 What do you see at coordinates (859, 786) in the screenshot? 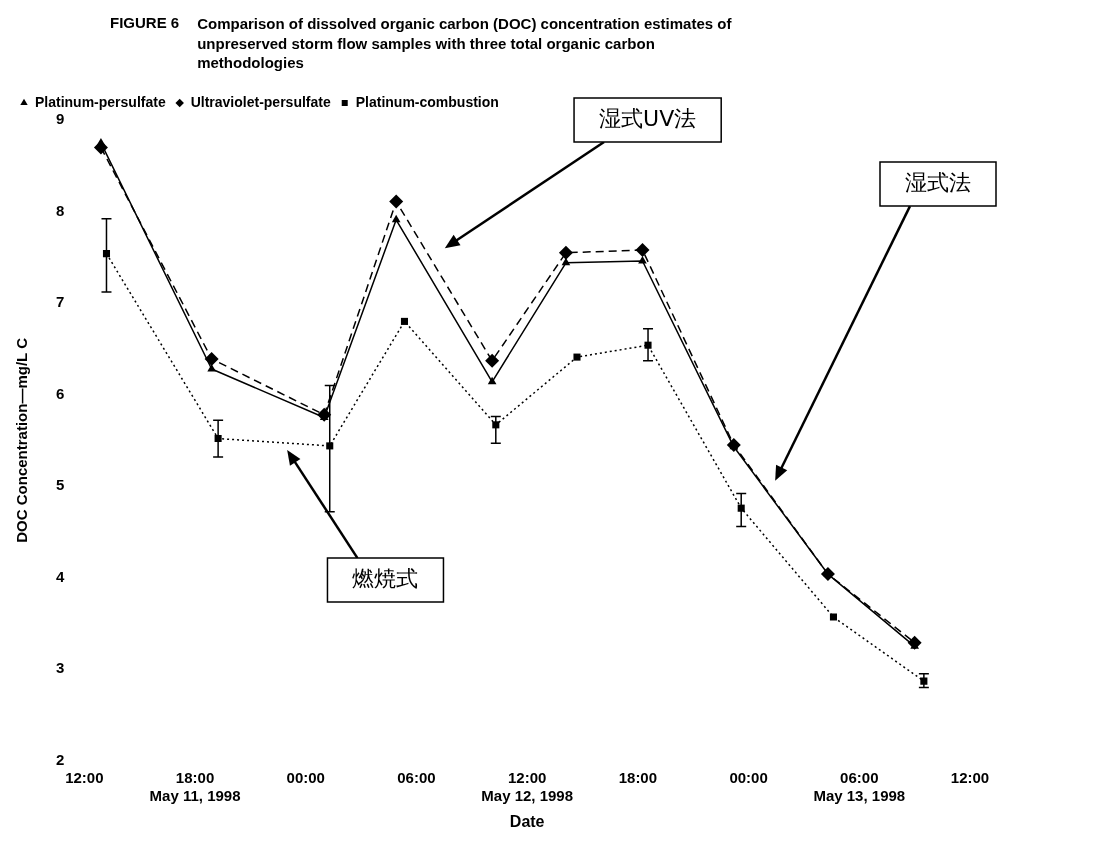
I see `x-tick-label: 06:00 May 13, 1998` at bounding box center [859, 786].